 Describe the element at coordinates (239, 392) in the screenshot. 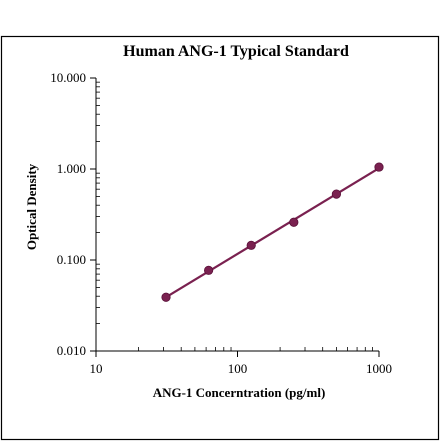

I see `x-axis-title: ANG-1 Concerntration (pg/ml)` at that location.